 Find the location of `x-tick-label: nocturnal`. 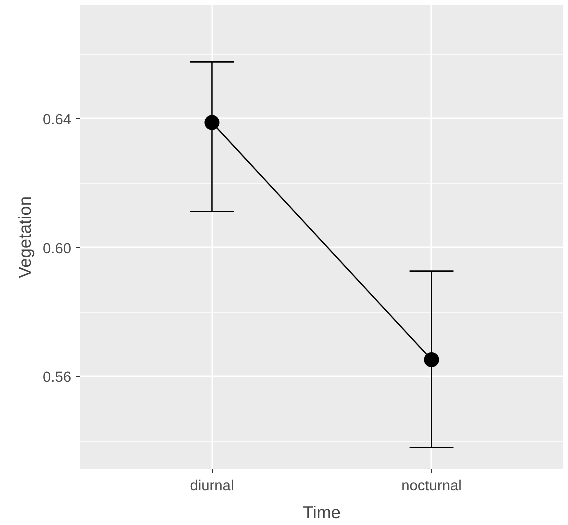

x-tick-label: nocturnal is located at coordinates (432, 486).